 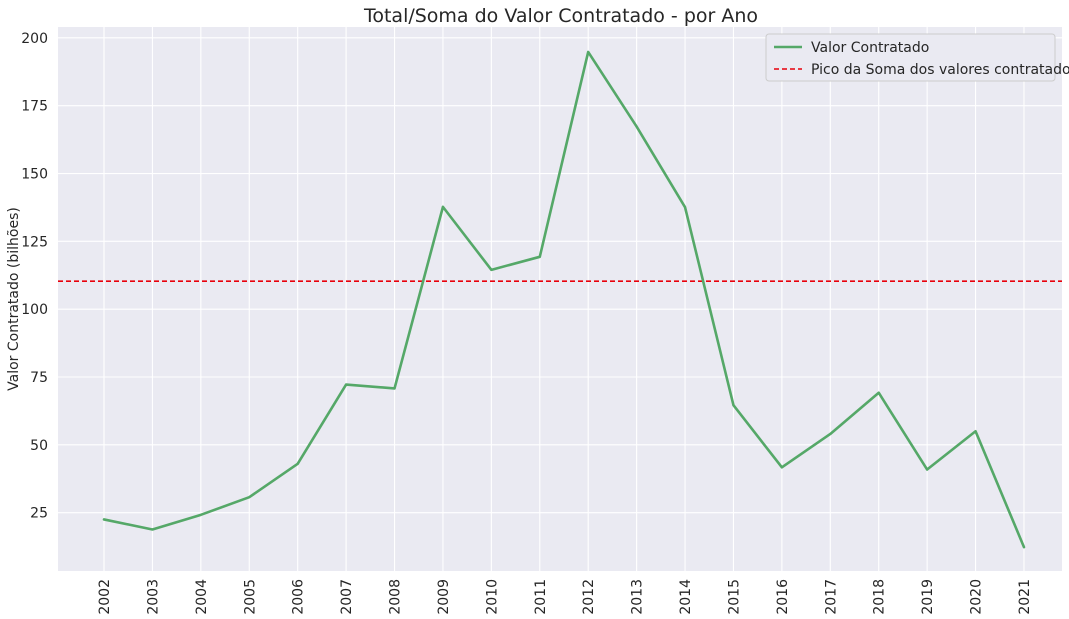 I want to click on x-tick-label: 2019, so click(x=928, y=597).